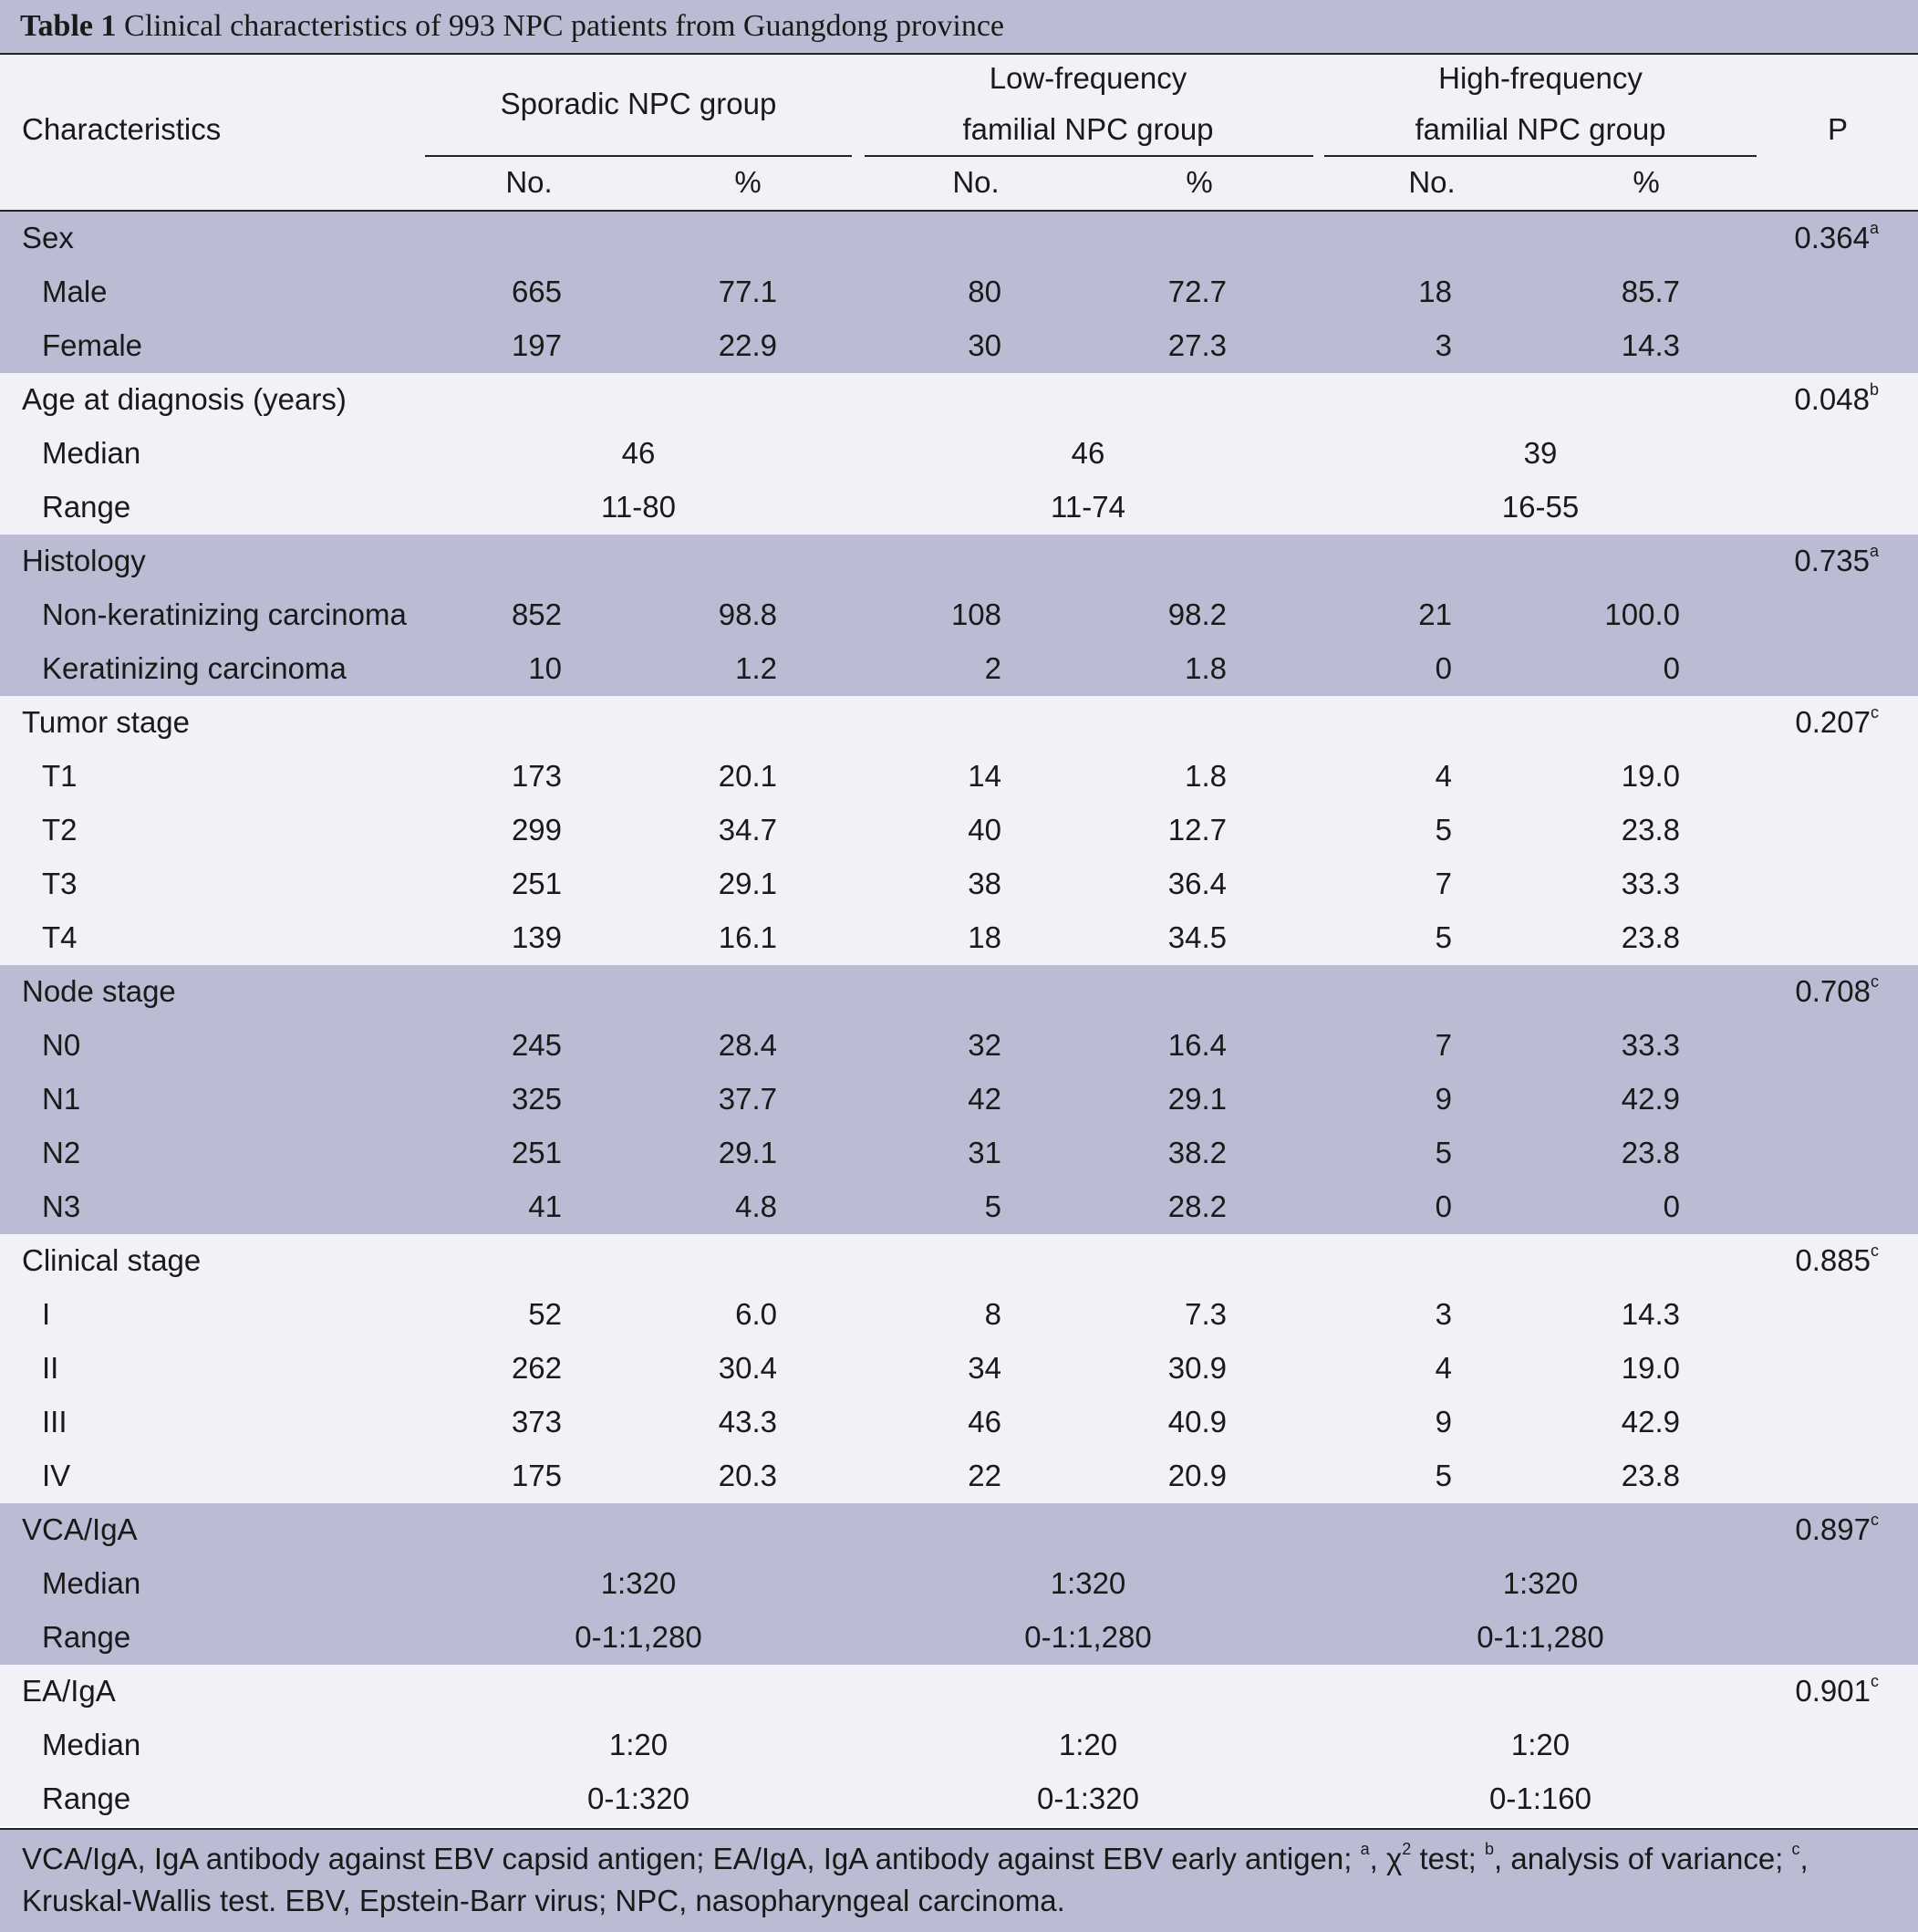 The width and height of the screenshot is (1918, 1932). Describe the element at coordinates (61, 1099) in the screenshot. I see `row-label: N1` at that location.